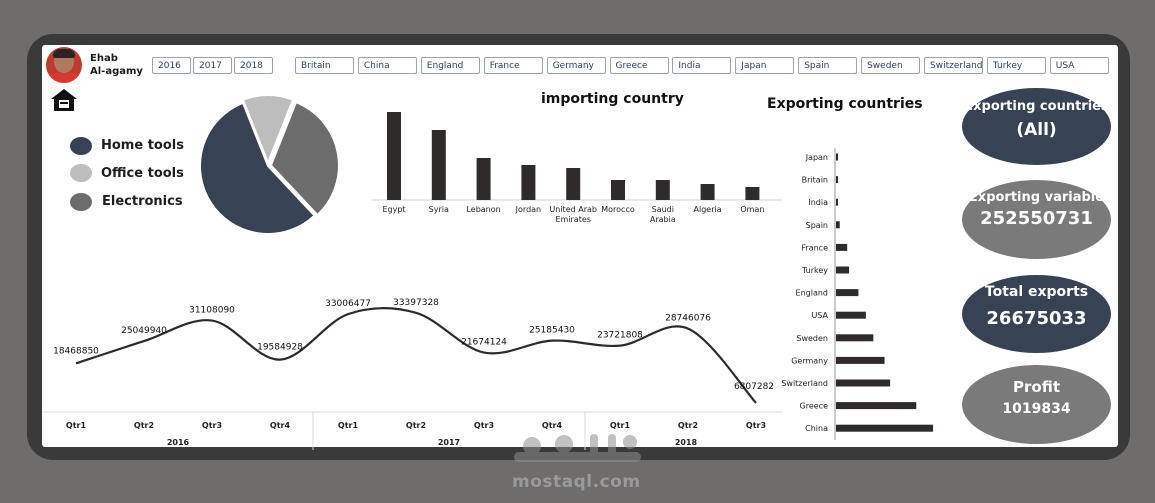 This screenshot has height=503, width=1155. What do you see at coordinates (484, 343) in the screenshot?
I see `line-data-label: 21674124` at bounding box center [484, 343].